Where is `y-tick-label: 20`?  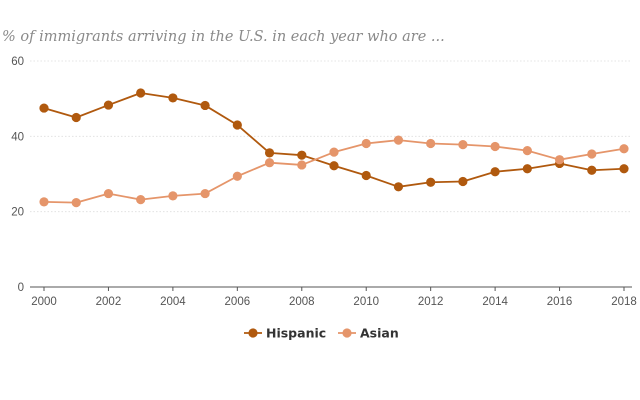 y-tick-label: 20 is located at coordinates (17, 213).